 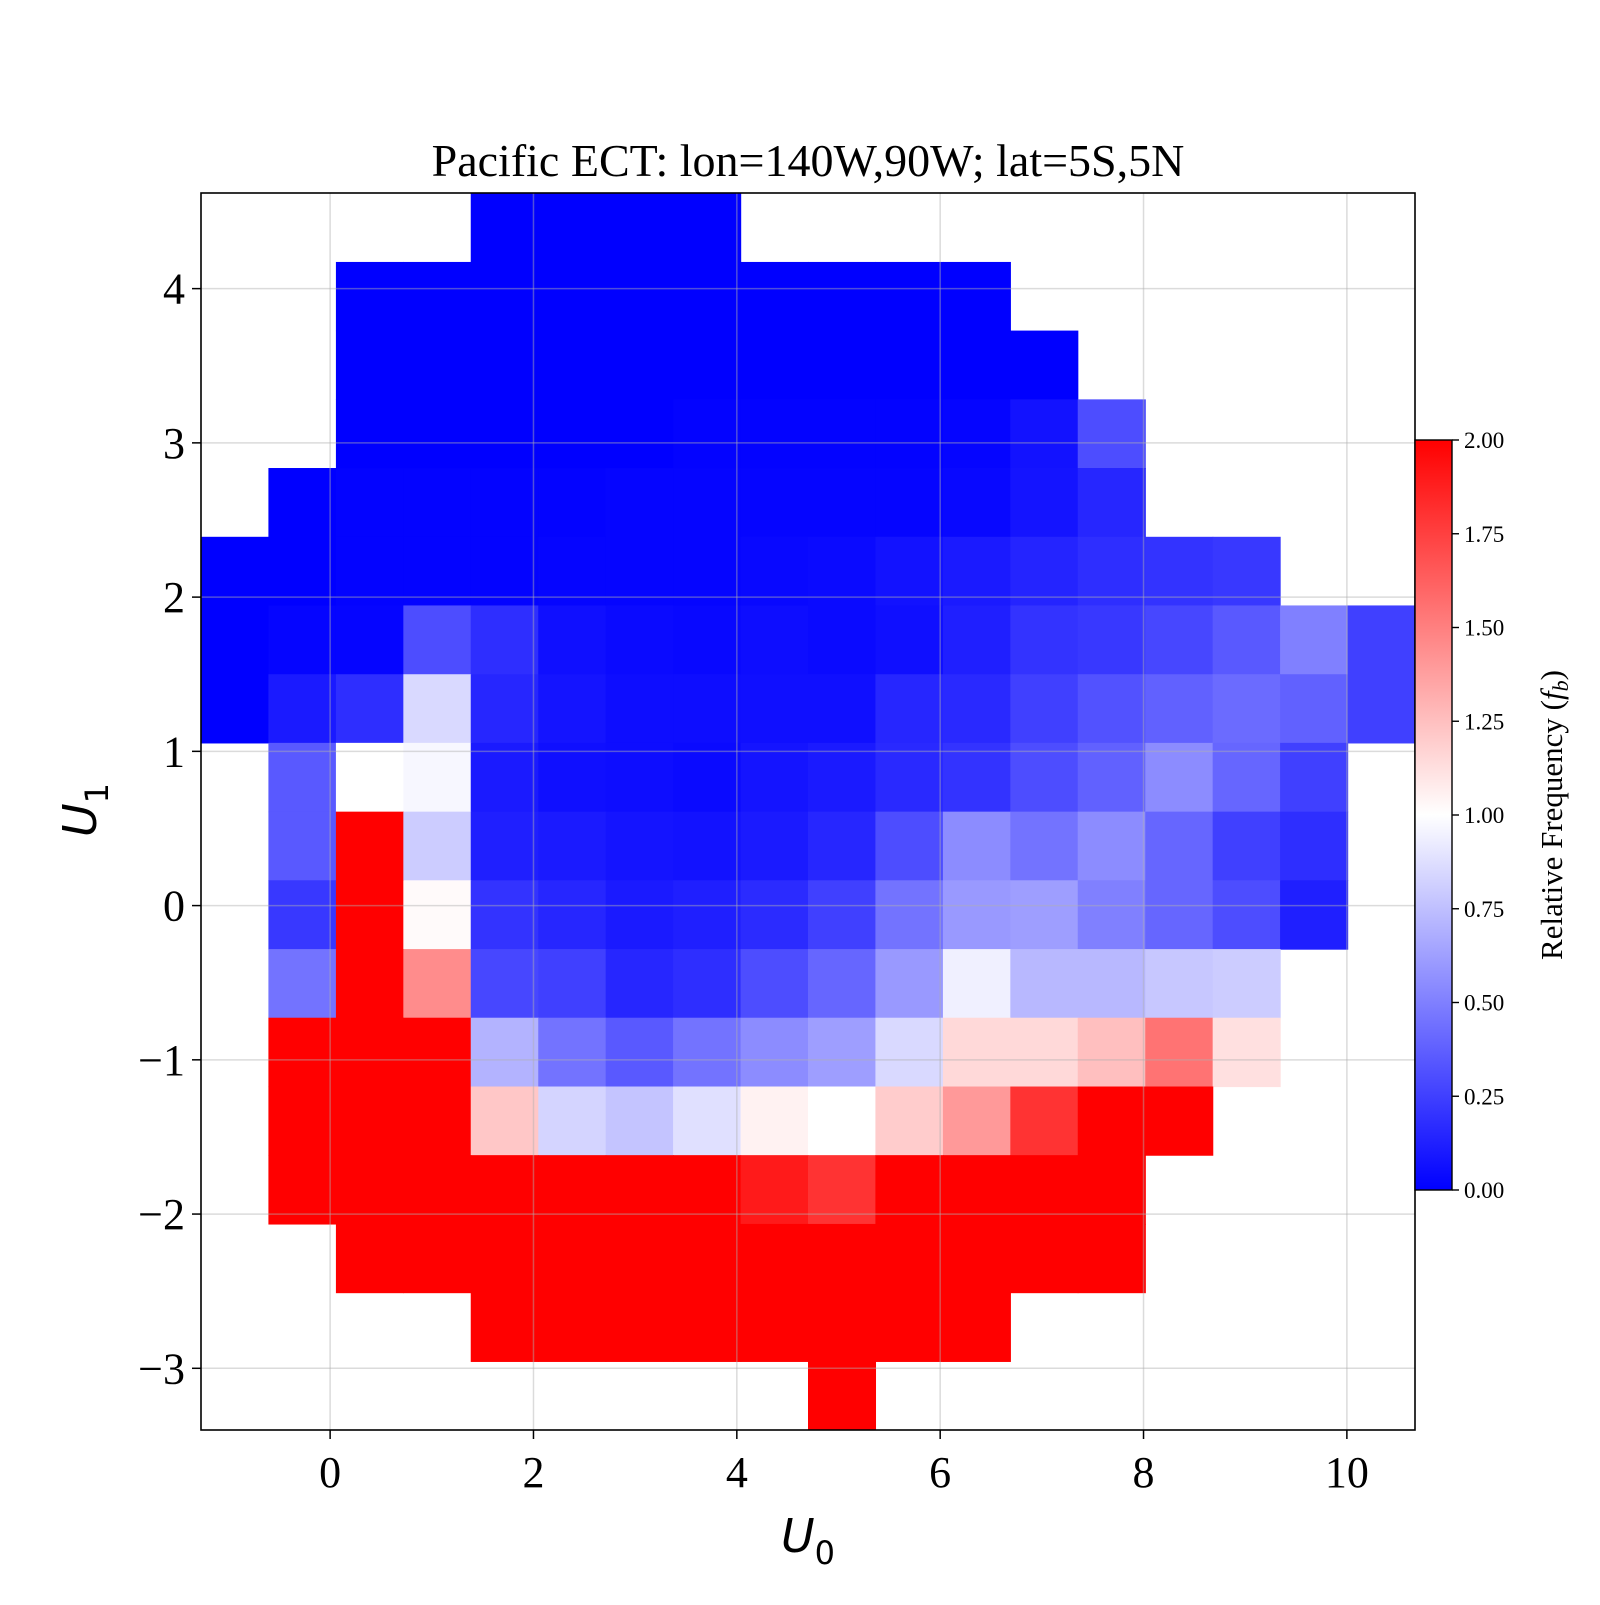 I want to click on colorbar-tick-label: 1.75, so click(x=1484, y=534).